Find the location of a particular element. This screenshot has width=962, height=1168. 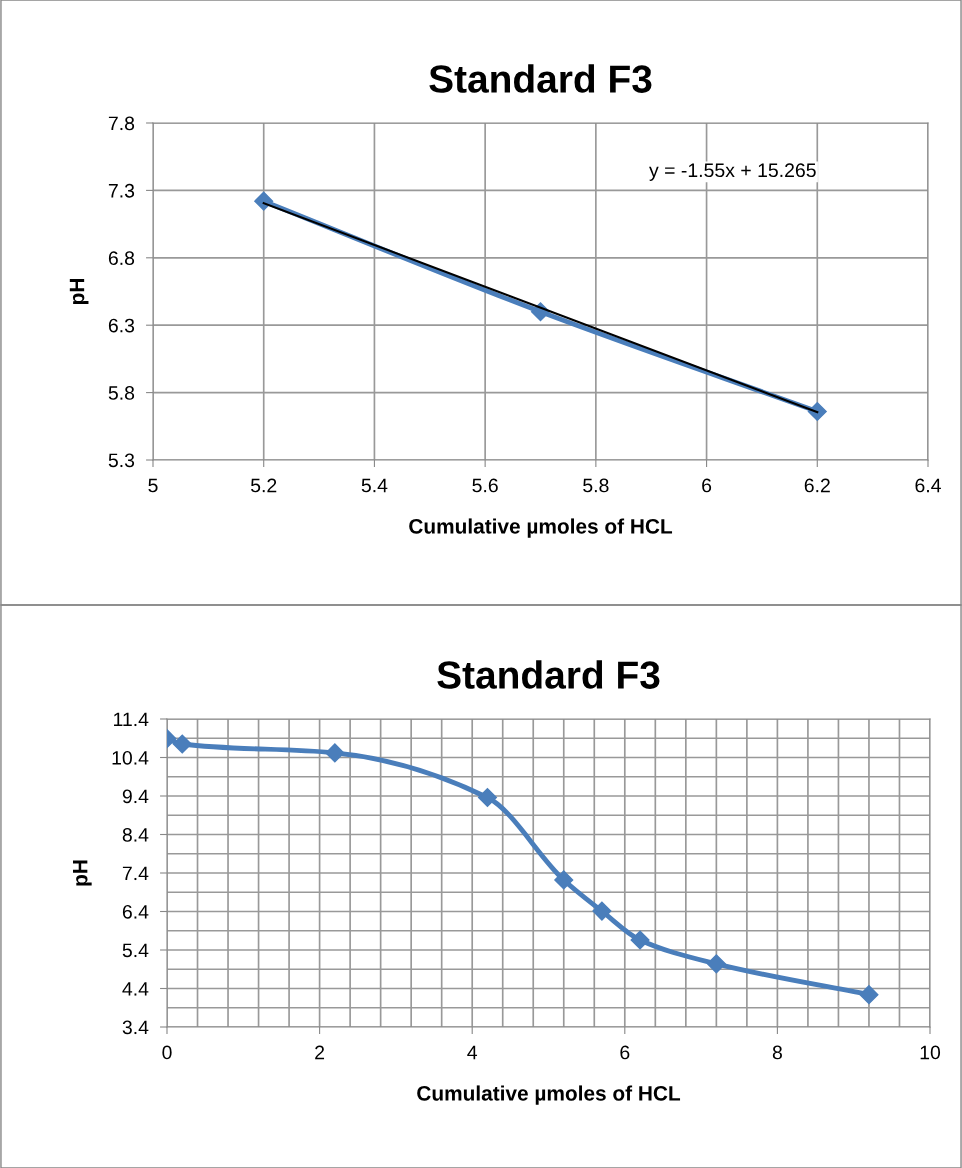

y-tick-label: 5.8 is located at coordinates (121, 393).